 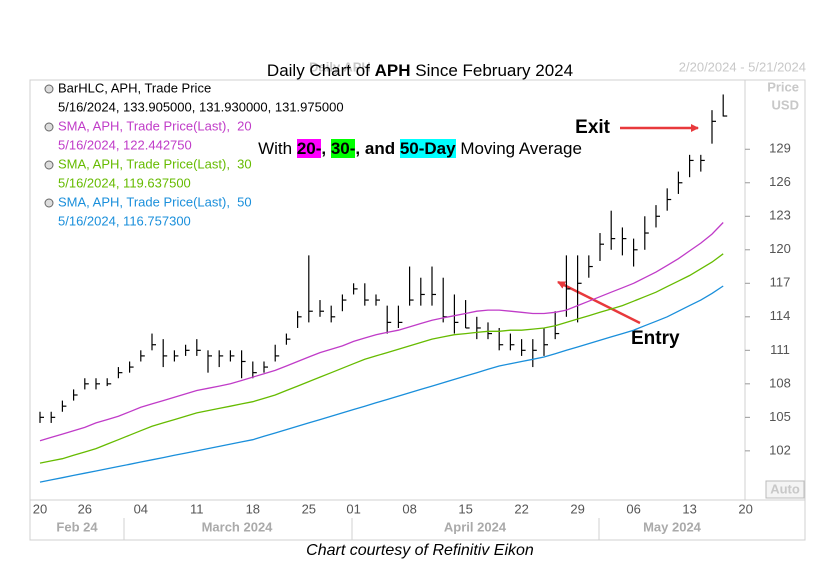 What do you see at coordinates (377, 148) in the screenshot?
I see `subtitle-part: , and` at bounding box center [377, 148].